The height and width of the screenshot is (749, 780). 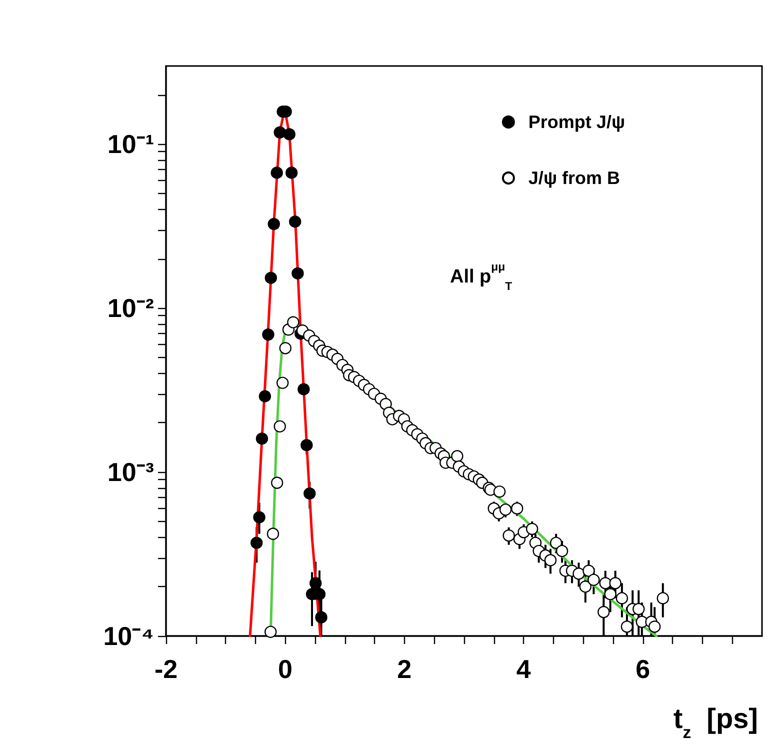 What do you see at coordinates (128, 636) in the screenshot?
I see `y-tick-label: 10⁻⁴` at bounding box center [128, 636].